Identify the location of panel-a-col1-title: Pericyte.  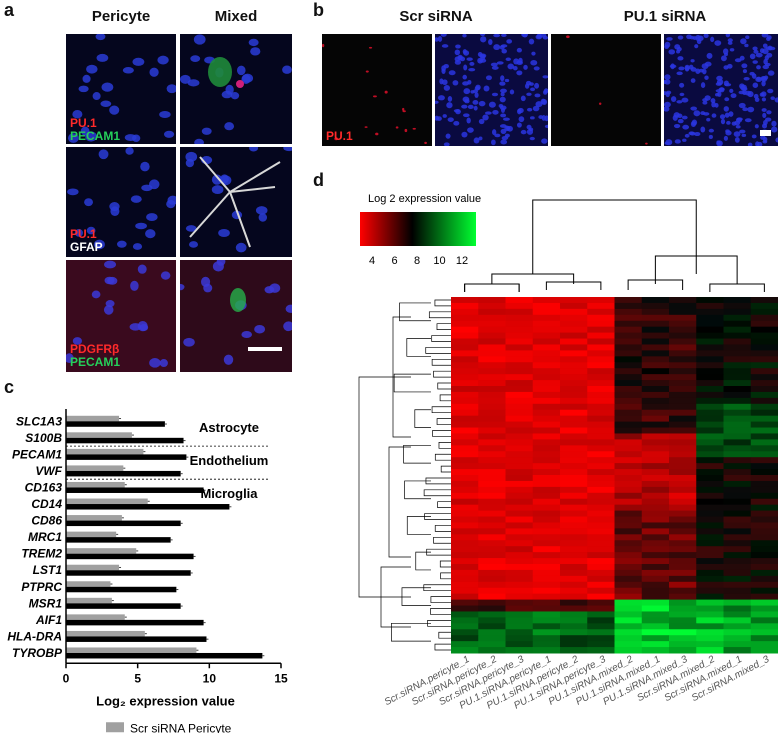
(121, 16).